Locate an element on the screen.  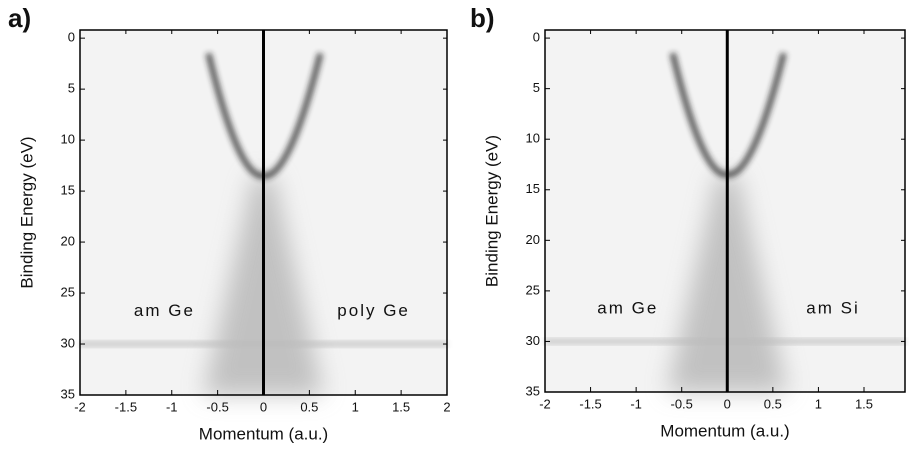
panel-label: b) is located at coordinates (482, 18).